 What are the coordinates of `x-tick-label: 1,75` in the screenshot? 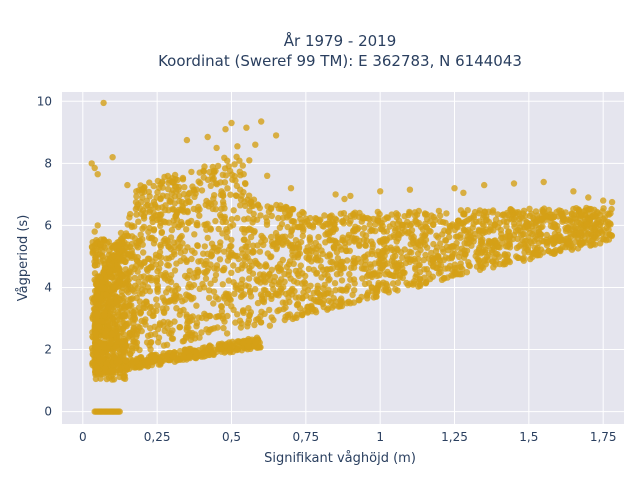 It's located at (603, 437).